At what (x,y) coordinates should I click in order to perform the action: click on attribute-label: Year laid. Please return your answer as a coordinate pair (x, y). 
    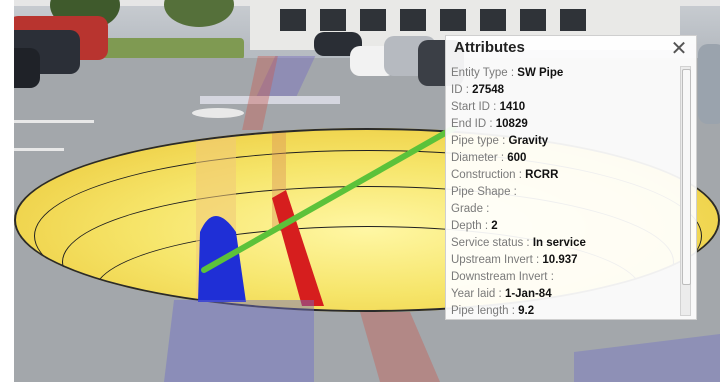
    Looking at the image, I should click on (473, 294).